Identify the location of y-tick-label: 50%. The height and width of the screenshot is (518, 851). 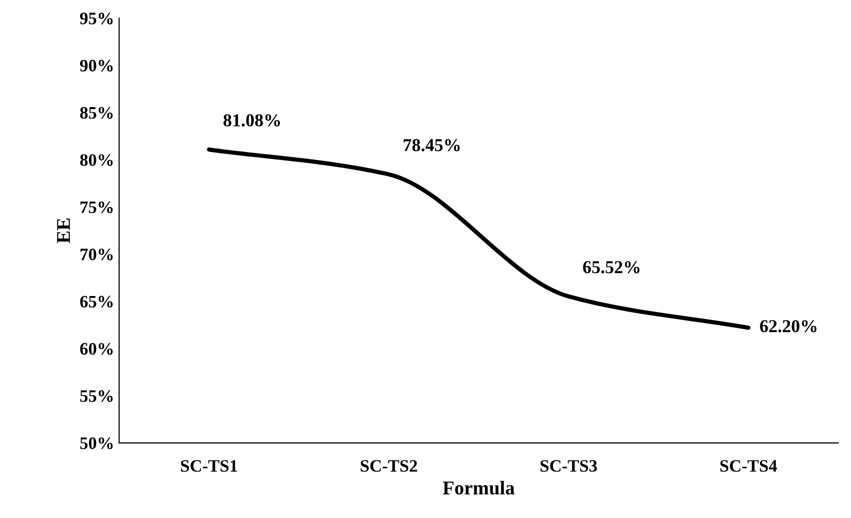
(96, 443).